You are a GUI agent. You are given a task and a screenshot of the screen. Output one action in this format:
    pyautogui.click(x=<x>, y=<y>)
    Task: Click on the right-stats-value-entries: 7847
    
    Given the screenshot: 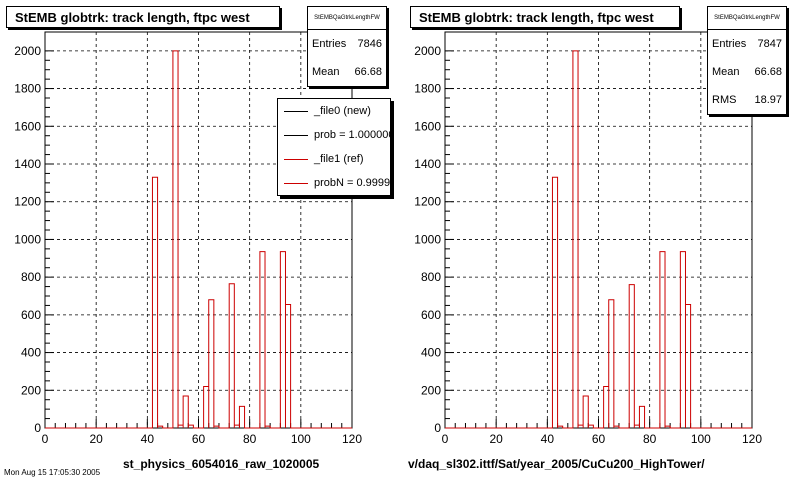 What is the action you would take?
    pyautogui.click(x=769, y=44)
    